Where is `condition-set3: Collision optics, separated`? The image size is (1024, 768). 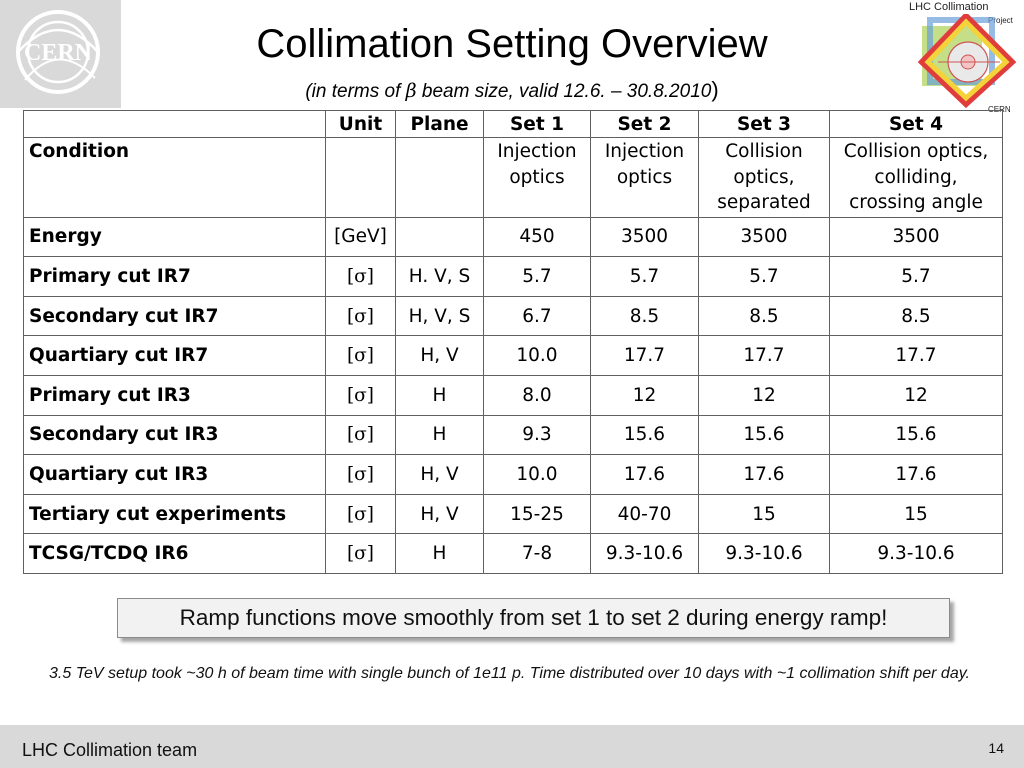
condition-set3: Collision optics, separated is located at coordinates (764, 177).